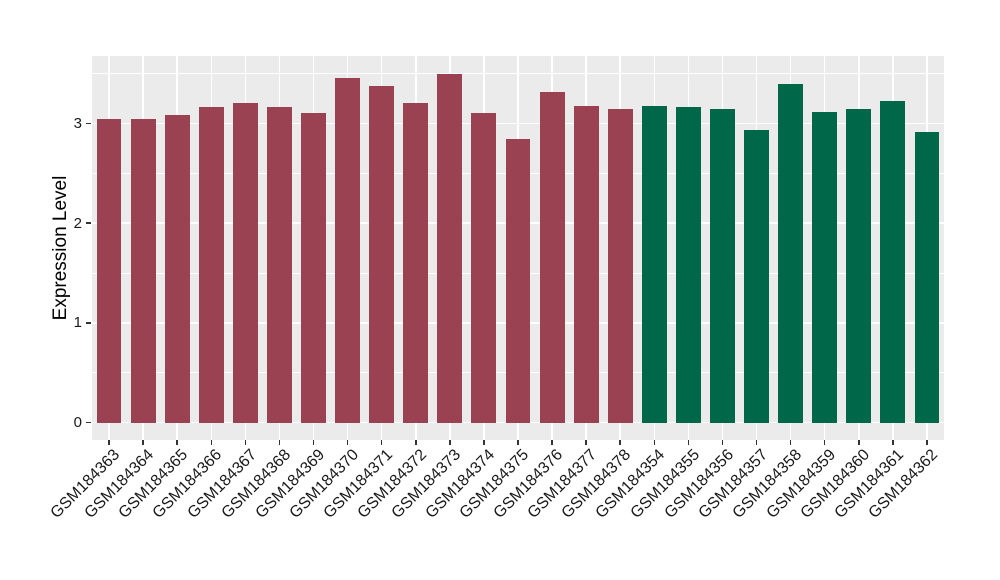 The width and height of the screenshot is (1000, 580). I want to click on bar-GSM184358, so click(791, 253).